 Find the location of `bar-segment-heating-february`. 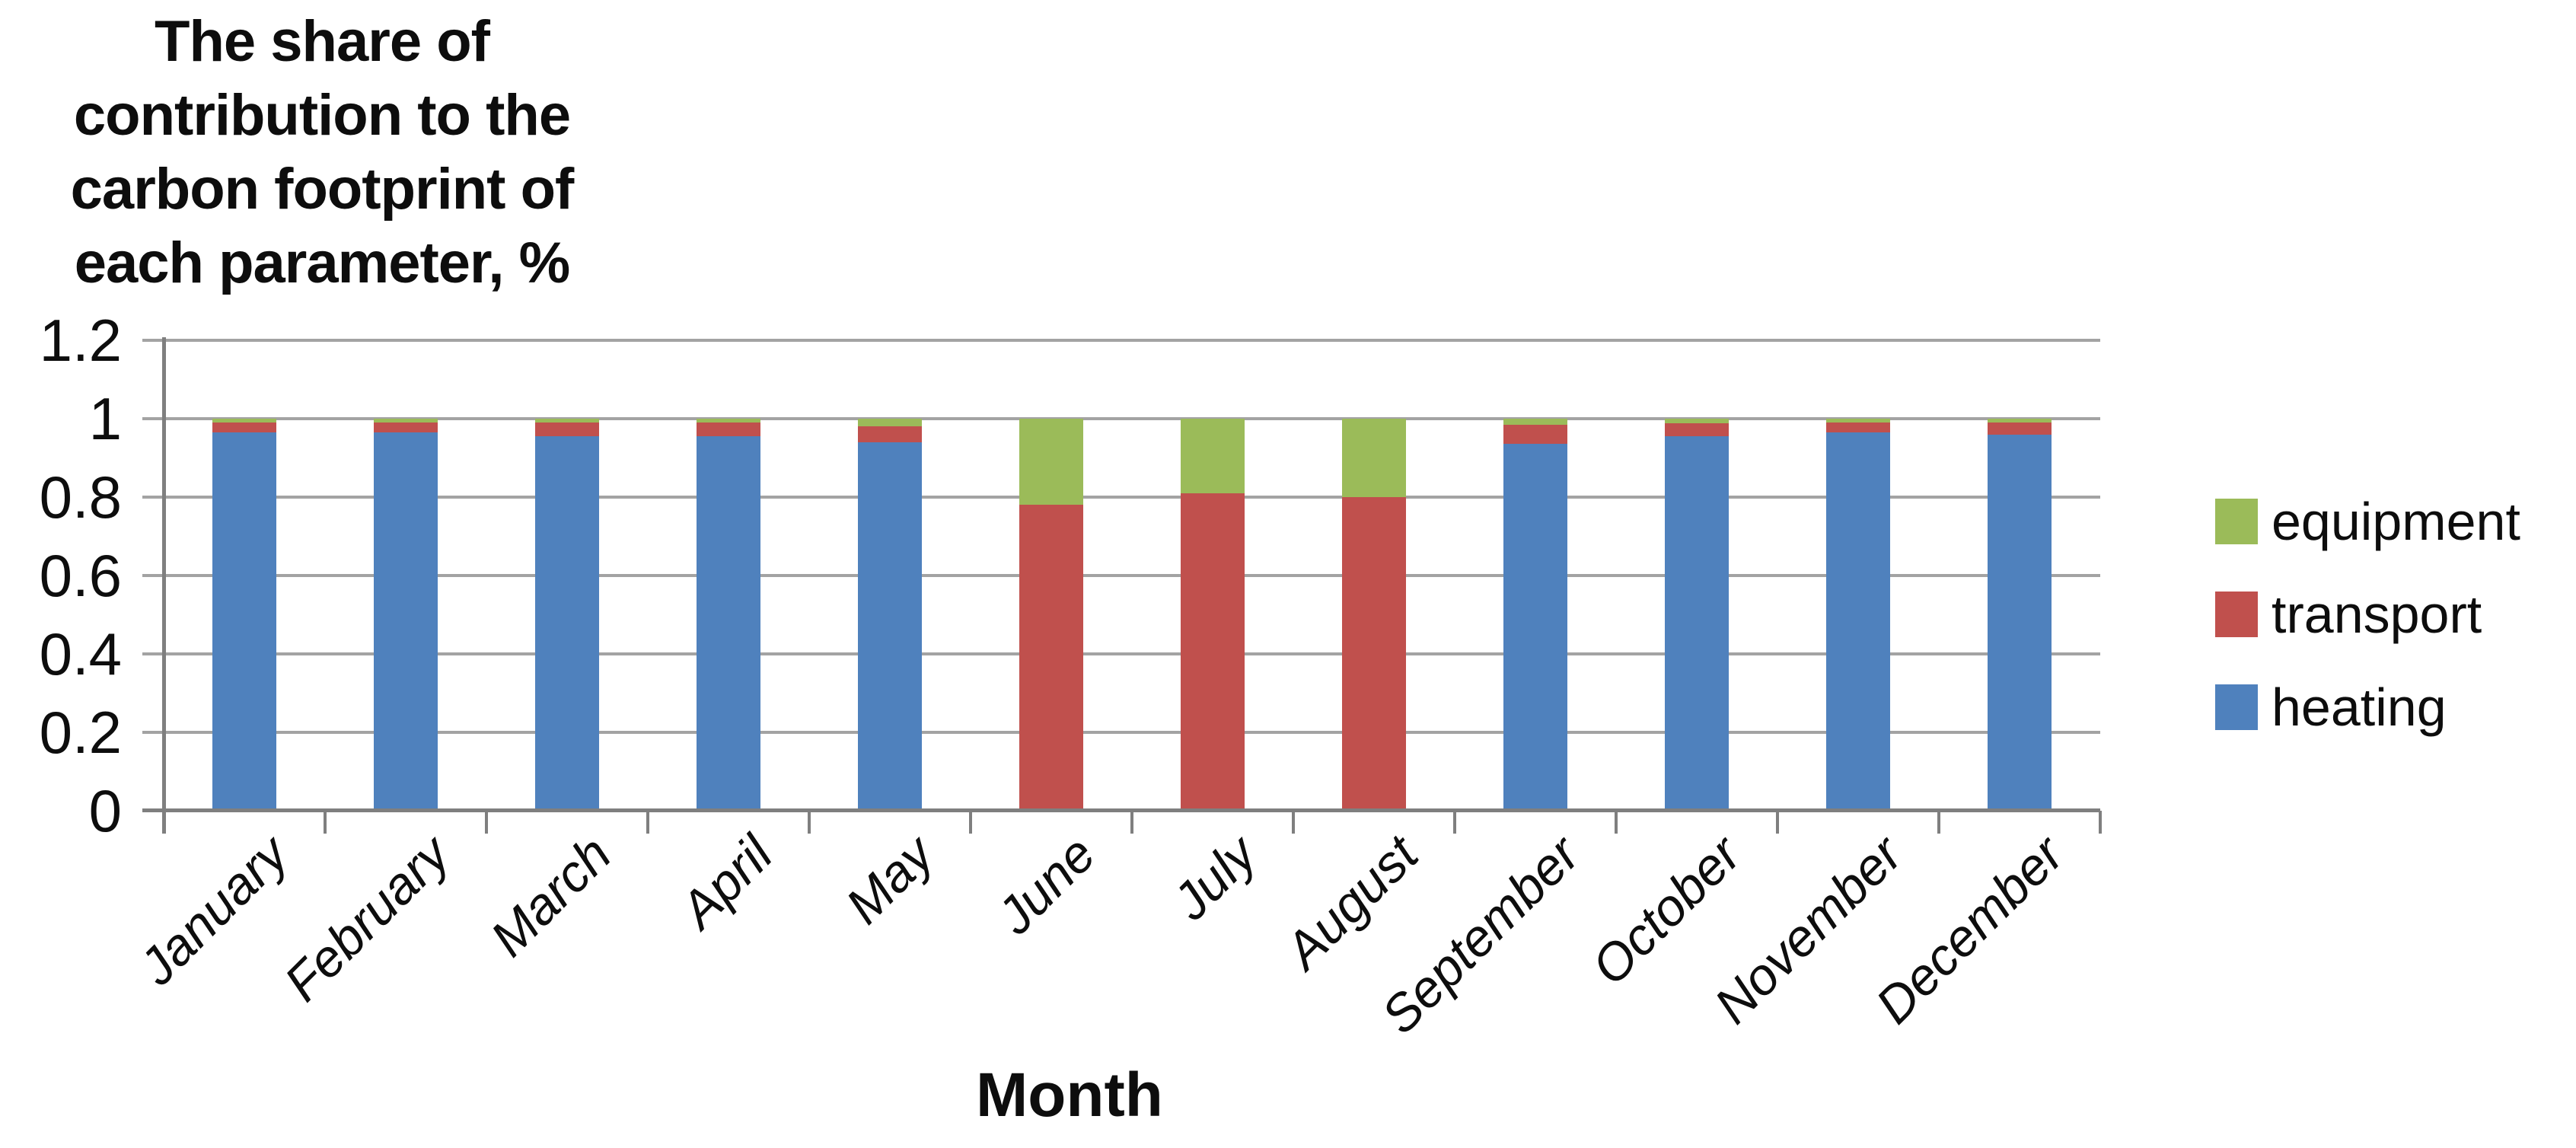

bar-segment-heating-february is located at coordinates (406, 621).